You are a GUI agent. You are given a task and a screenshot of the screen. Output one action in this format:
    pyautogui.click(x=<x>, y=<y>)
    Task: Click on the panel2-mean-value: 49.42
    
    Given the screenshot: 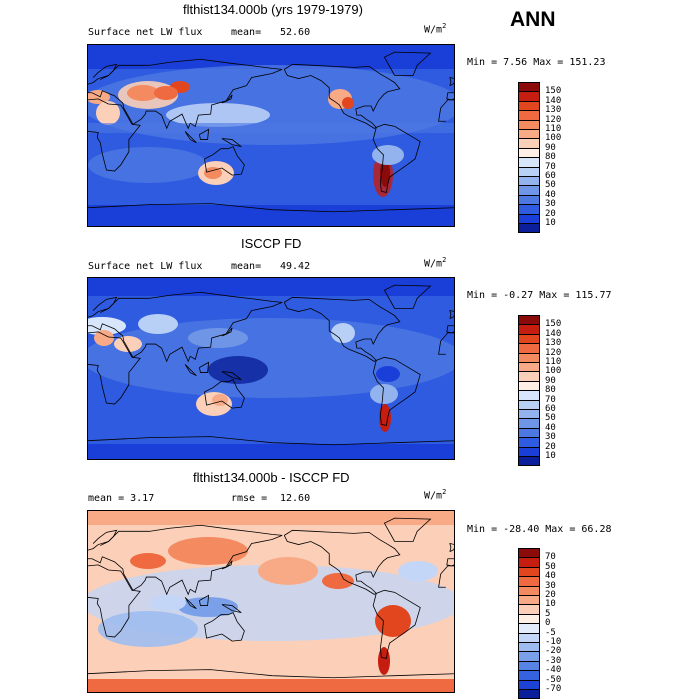 What is the action you would take?
    pyautogui.click(x=295, y=266)
    